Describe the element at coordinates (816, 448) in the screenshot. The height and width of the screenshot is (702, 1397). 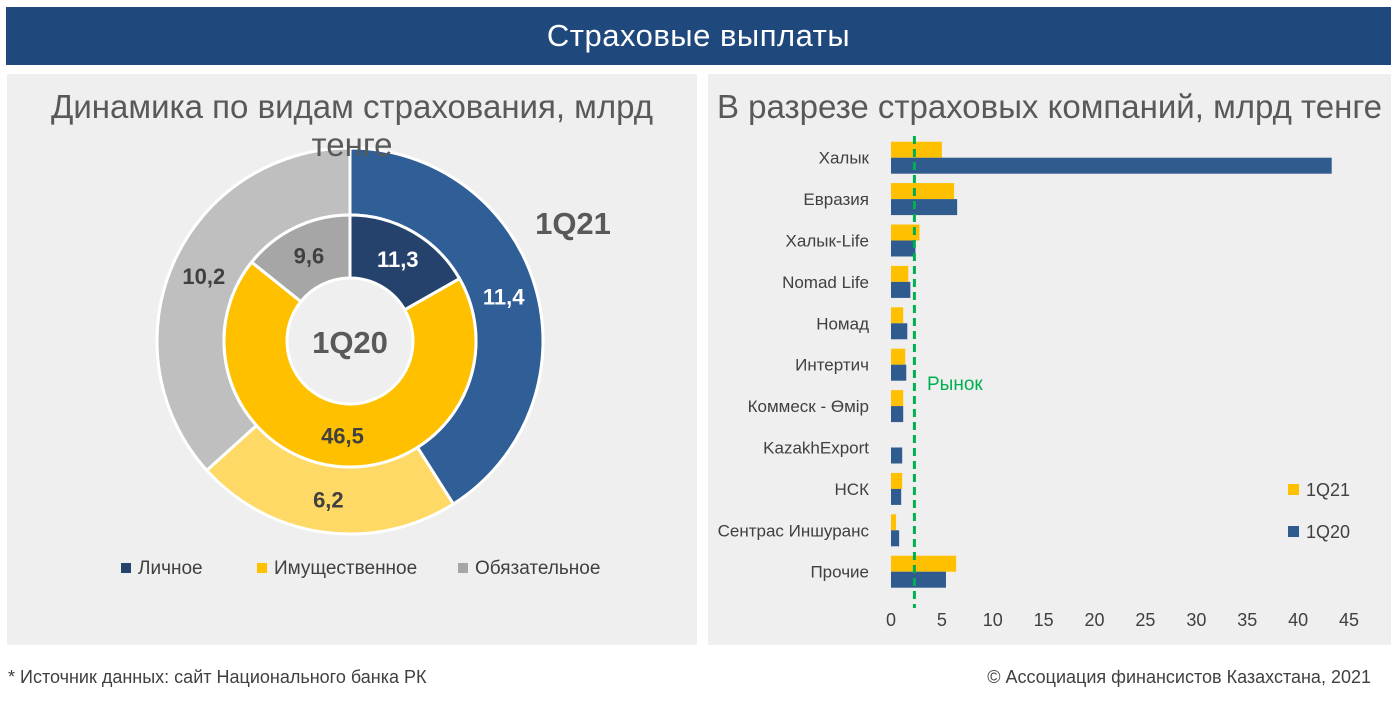
I see `bar-category-label-7: KazakhExport` at that location.